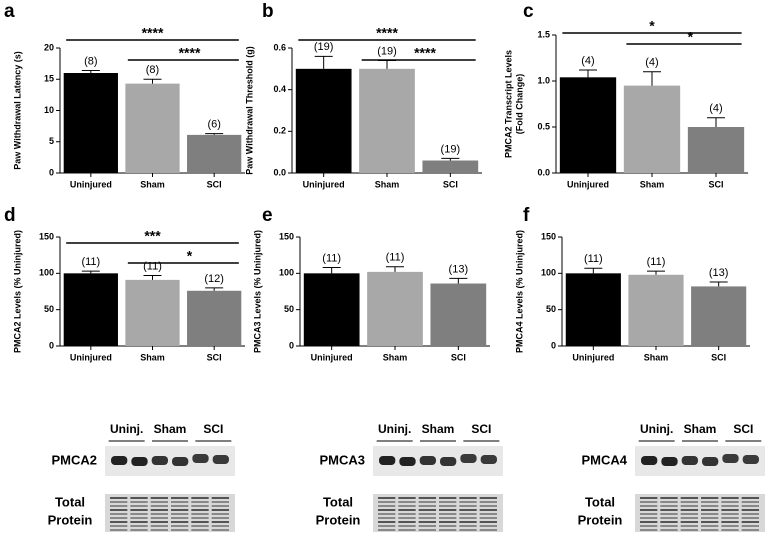 The height and width of the screenshot is (540, 778). Describe the element at coordinates (338, 501) in the screenshot. I see `loading-label: Total` at that location.